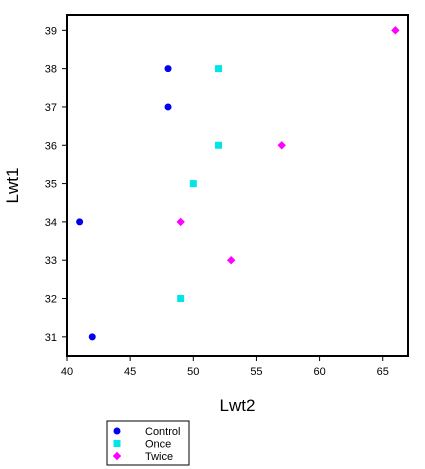 This screenshot has height=469, width=425. I want to click on x-tick-label: 65, so click(383, 372).